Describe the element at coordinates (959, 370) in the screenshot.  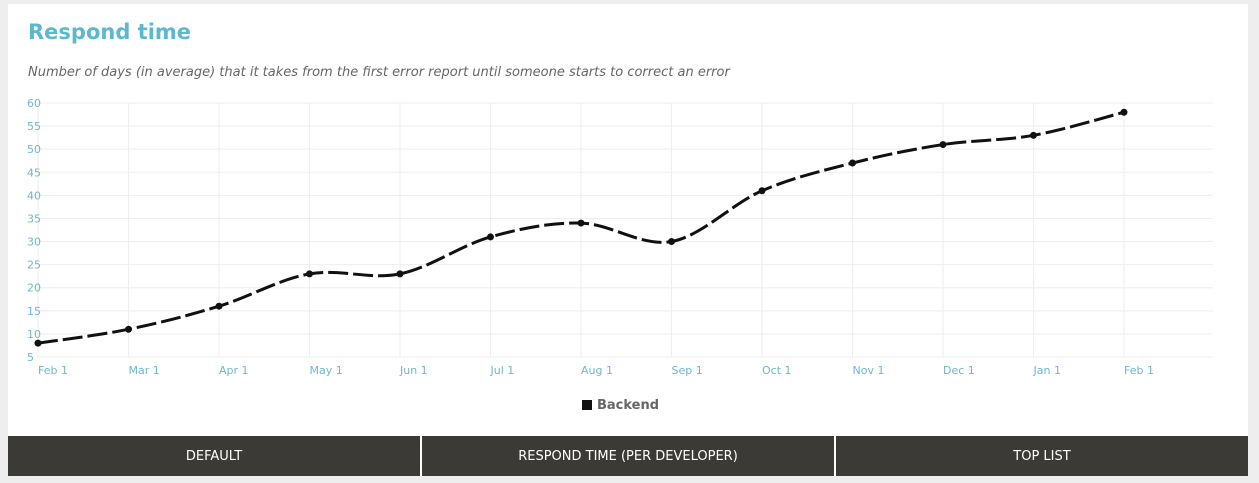
I see `x-tick-label: Dec 1` at that location.